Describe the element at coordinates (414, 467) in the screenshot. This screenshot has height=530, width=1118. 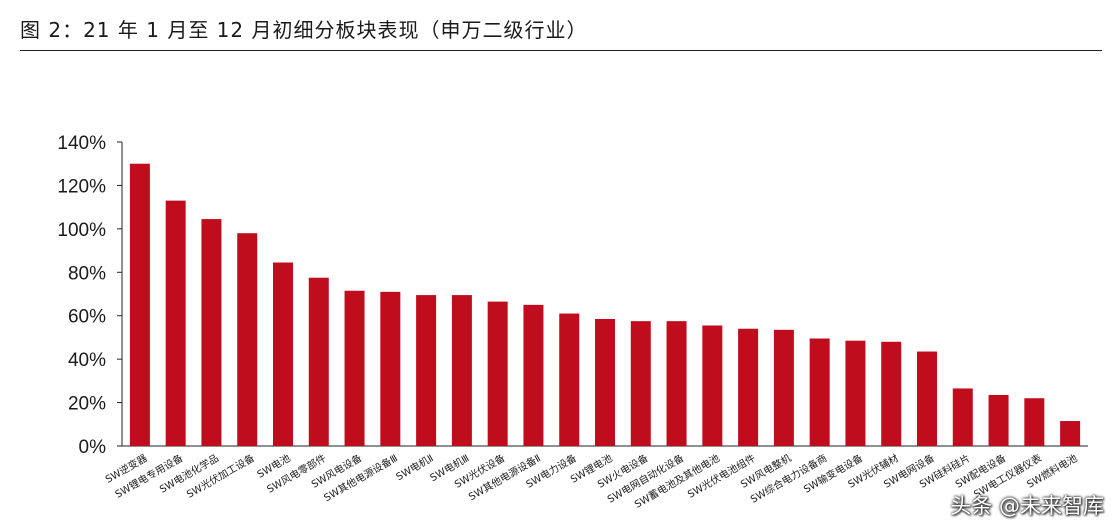
I see `x-tick-label: SW电机Ⅱ` at that location.